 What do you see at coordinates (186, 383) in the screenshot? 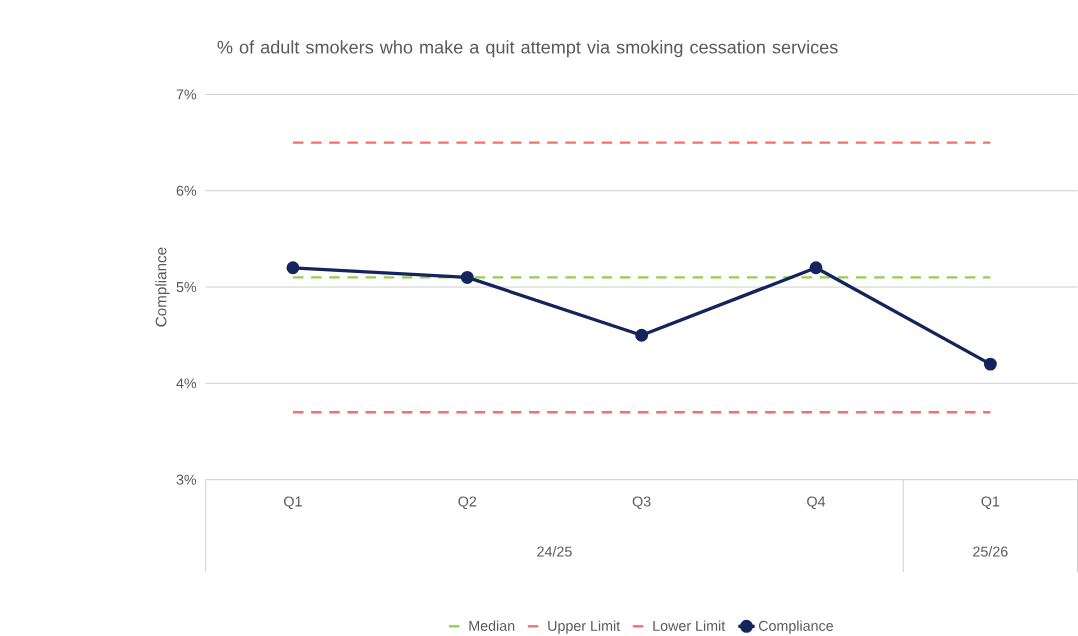
I see `y-tick-label: 4%` at bounding box center [186, 383].